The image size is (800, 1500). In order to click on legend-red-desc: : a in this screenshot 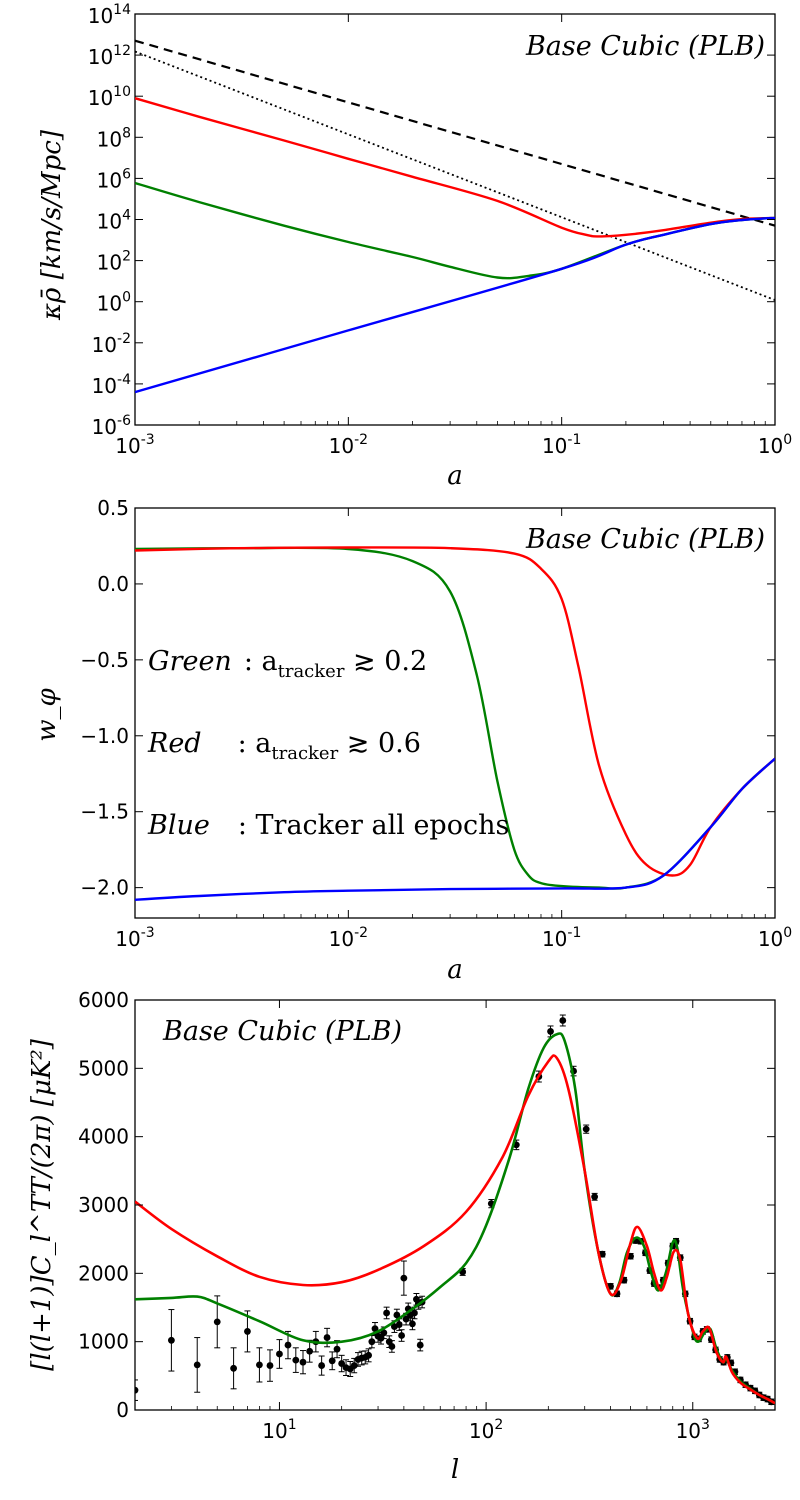, I will do `click(255, 743)`.